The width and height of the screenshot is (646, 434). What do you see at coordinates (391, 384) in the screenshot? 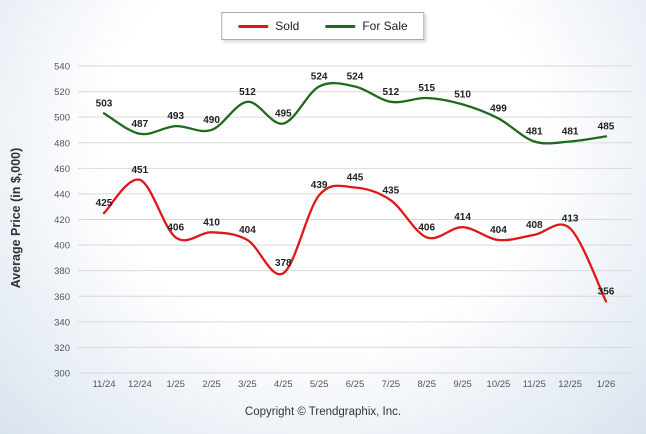
I see `x-tick-label: 7/25` at bounding box center [391, 384].